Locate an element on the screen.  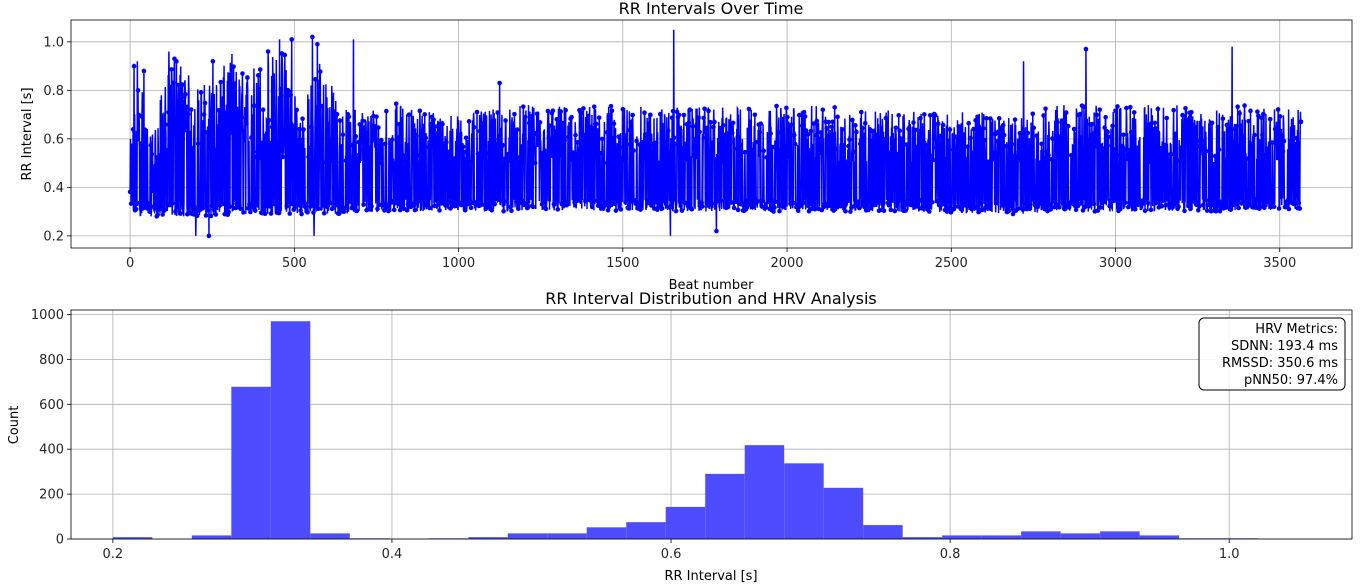
rr-distribution-ytick-label: 800 is located at coordinates (51, 360).